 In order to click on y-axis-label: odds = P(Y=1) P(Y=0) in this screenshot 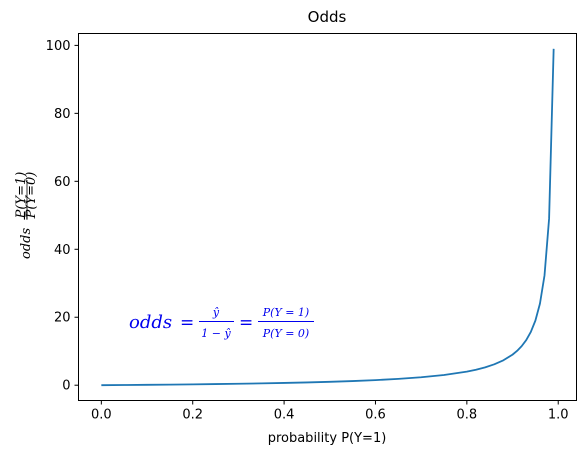, I will do `click(26, 215)`.